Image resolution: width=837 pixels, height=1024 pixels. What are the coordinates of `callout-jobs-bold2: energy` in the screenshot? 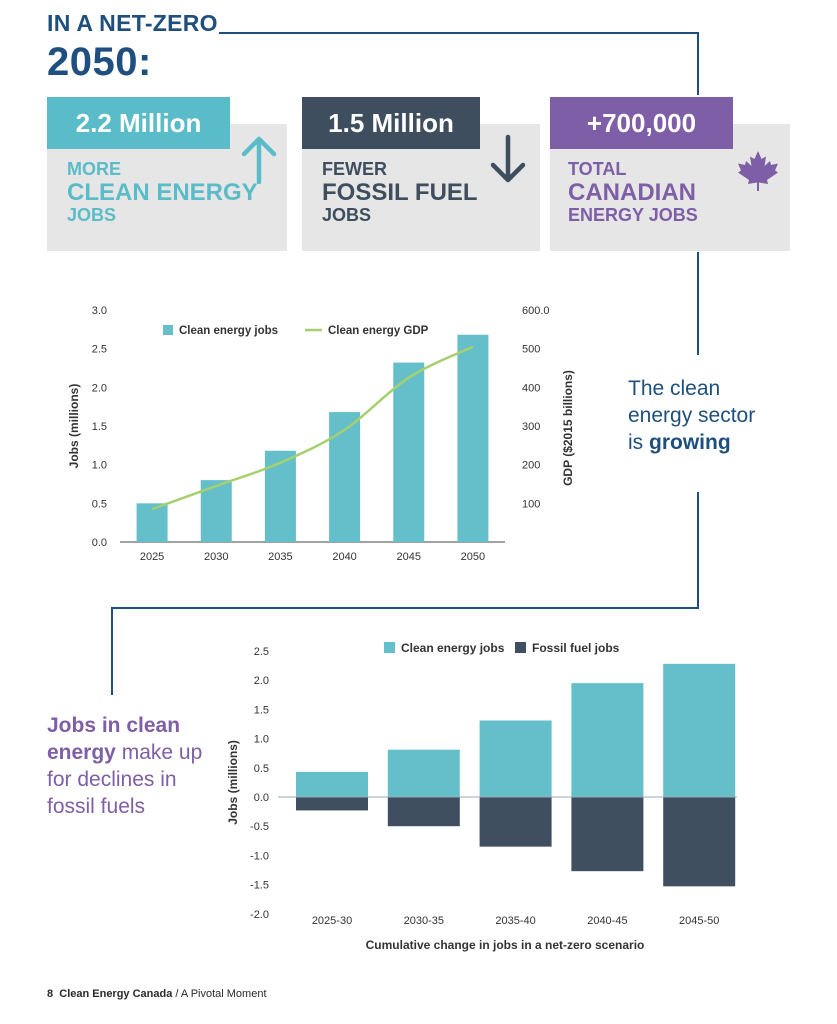 It's located at (81, 752).